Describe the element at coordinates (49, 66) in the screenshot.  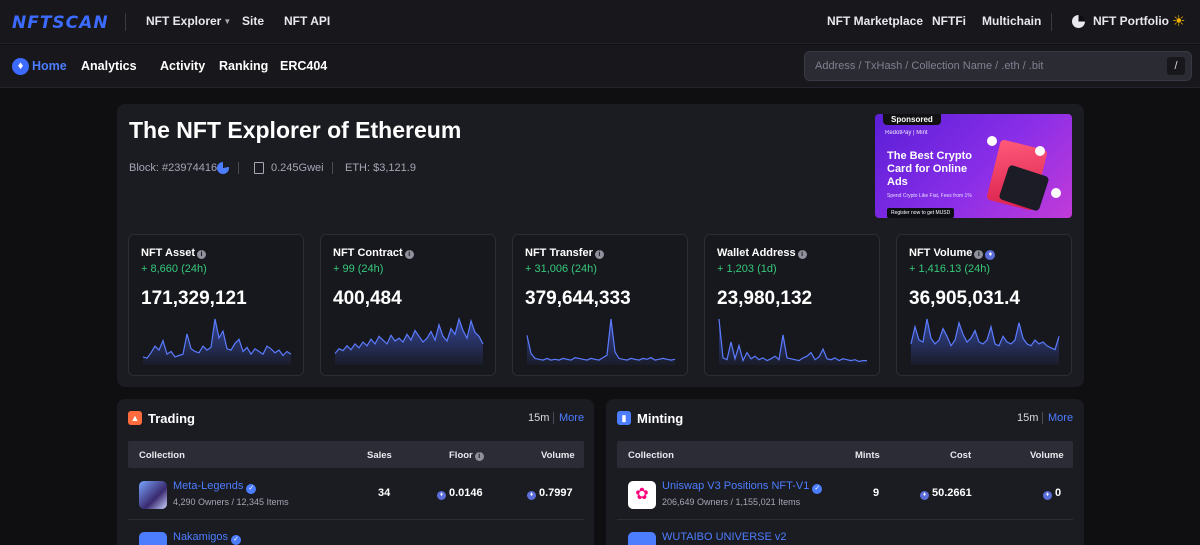
I see `tab-home: Home` at that location.